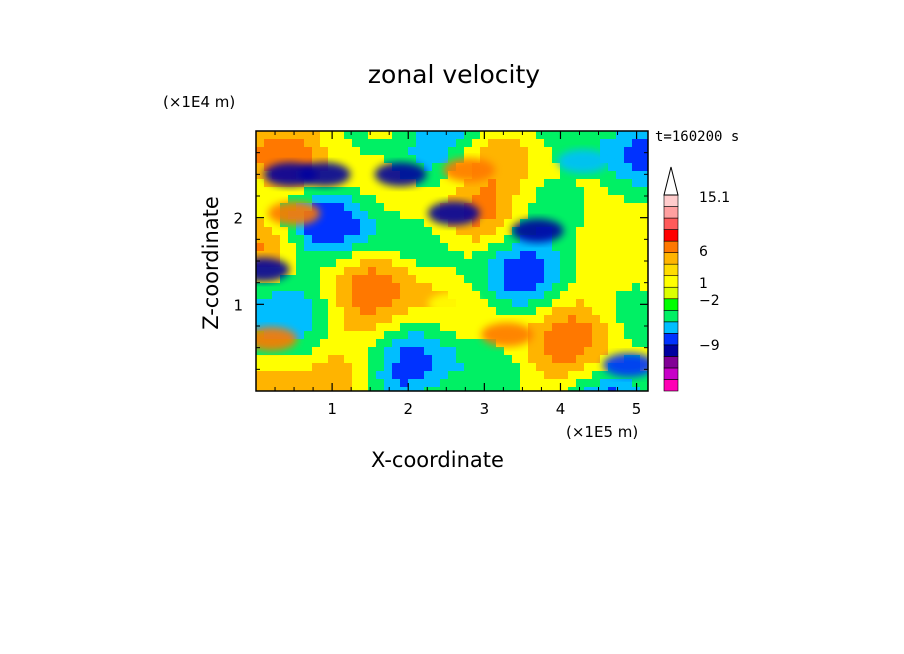  I want to click on x-tick-label: 1, so click(332, 409).